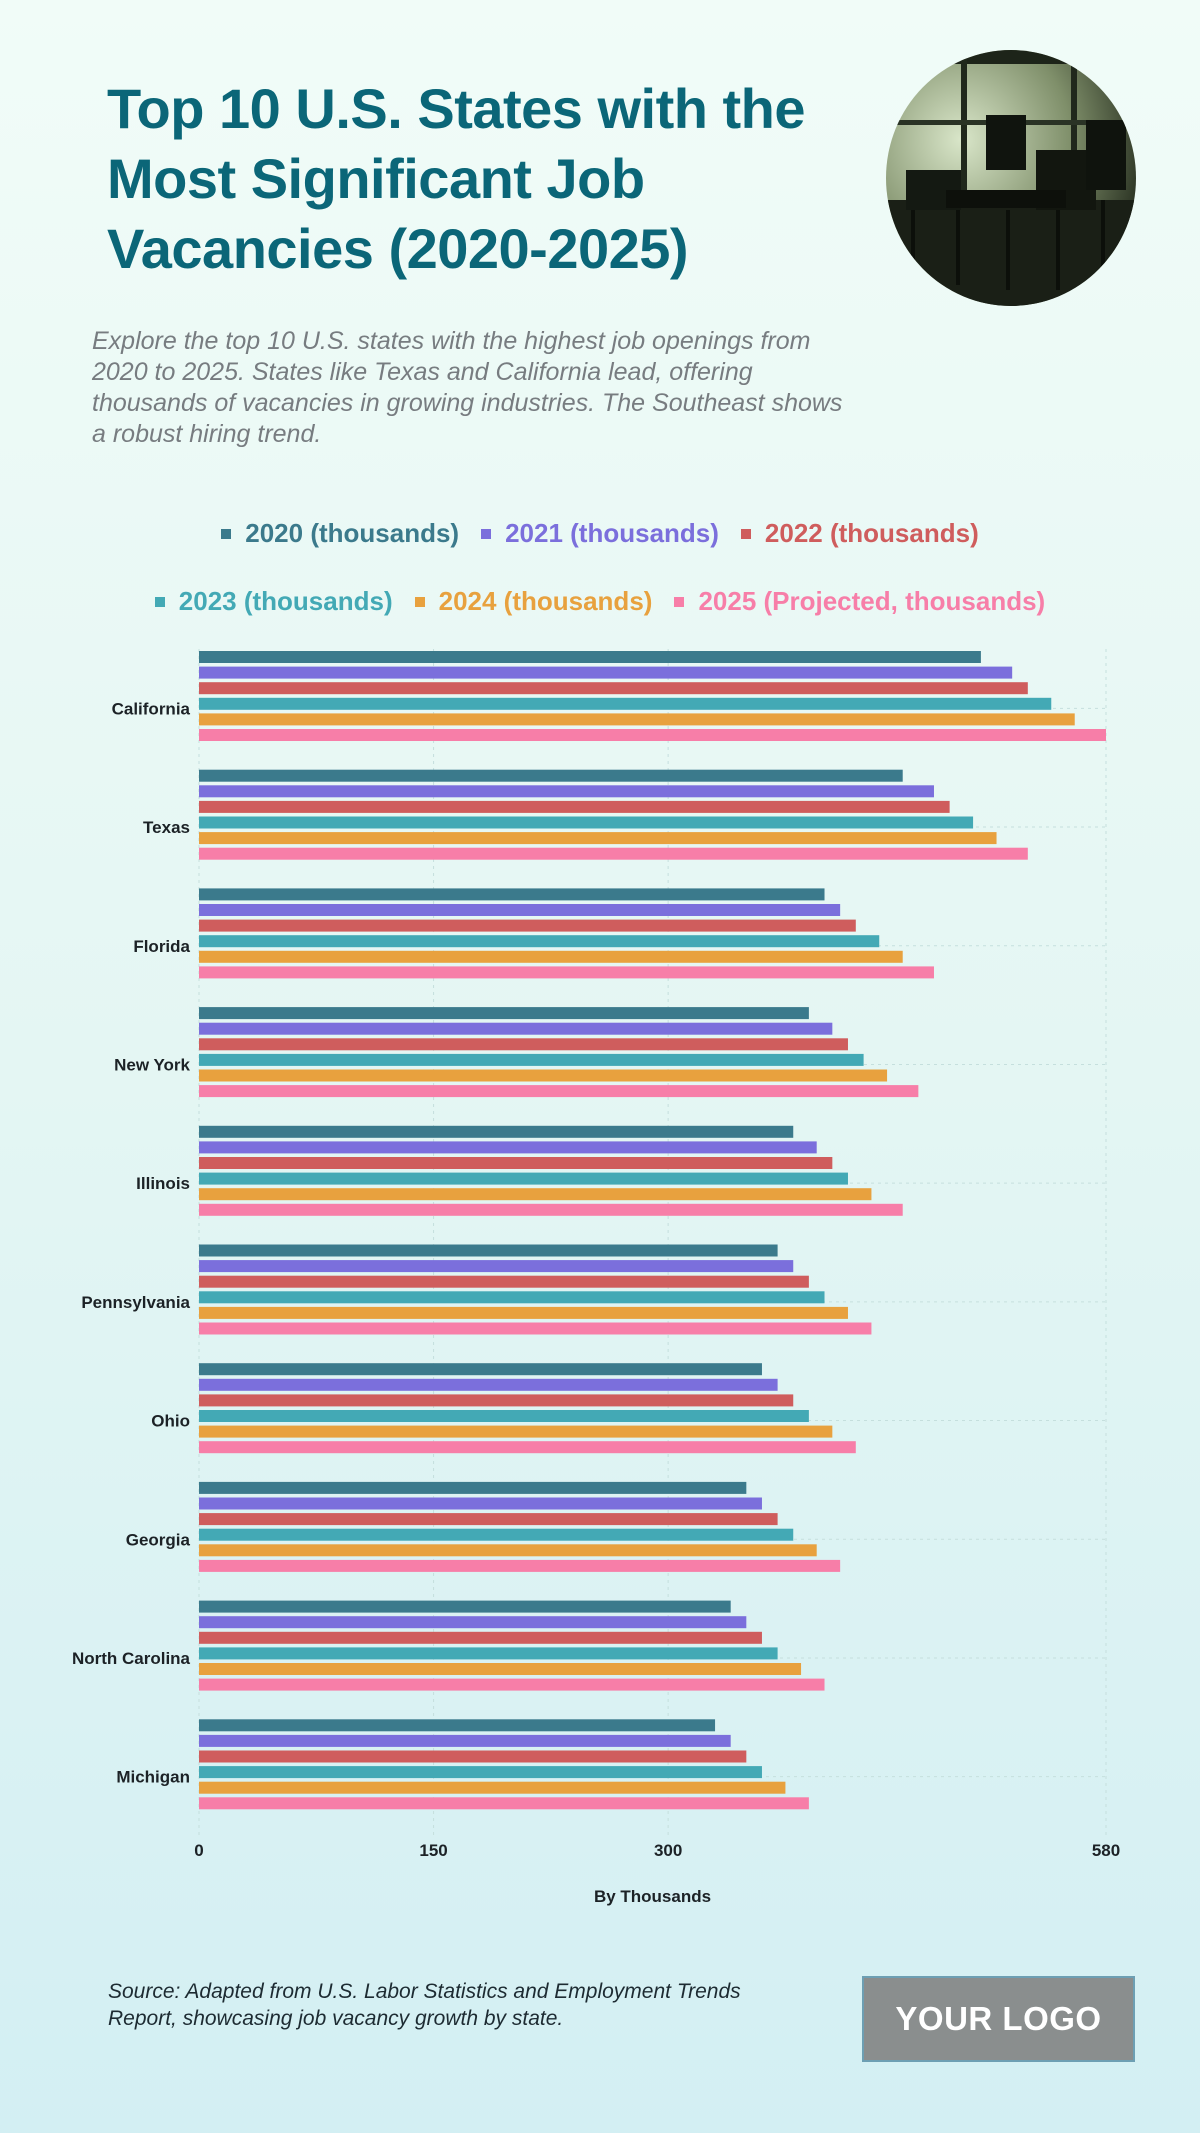 The image size is (1200, 2133). What do you see at coordinates (161, 946) in the screenshot?
I see `category-label: Florida` at bounding box center [161, 946].